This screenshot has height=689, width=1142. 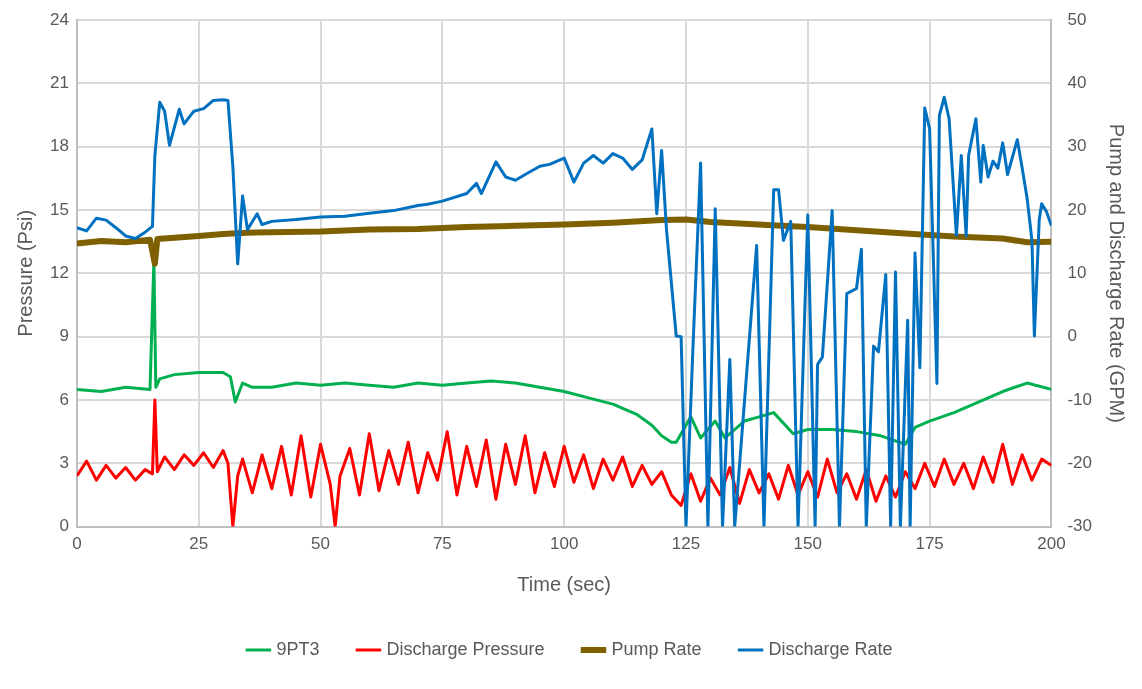 What do you see at coordinates (64, 526) in the screenshot?
I see `y-tick-label: 0` at bounding box center [64, 526].